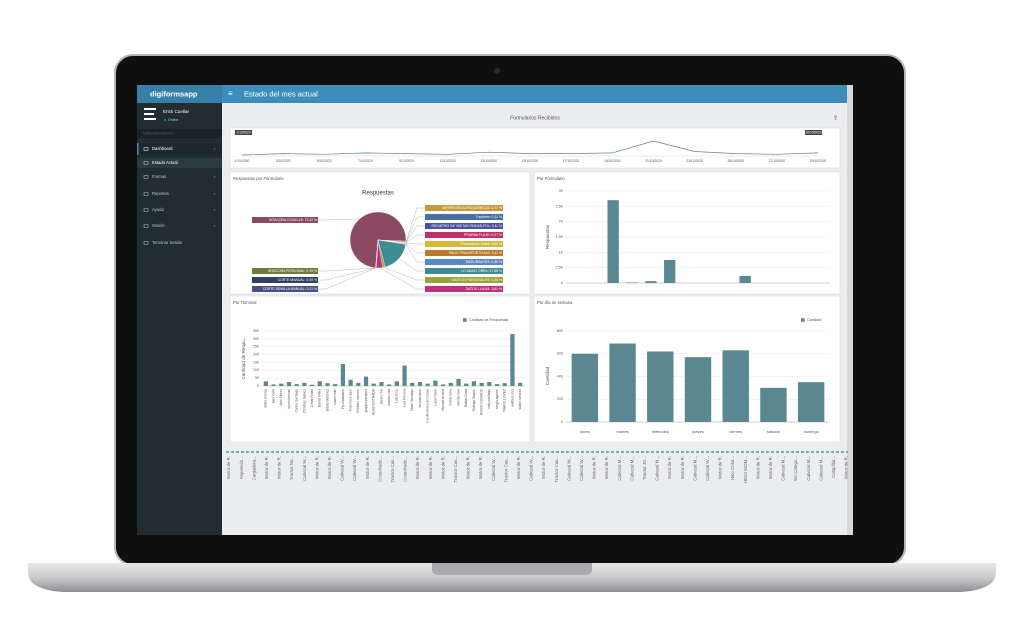 The image size is (1024, 641). I want to click on menu-item: Estado Actual, so click(165, 162).